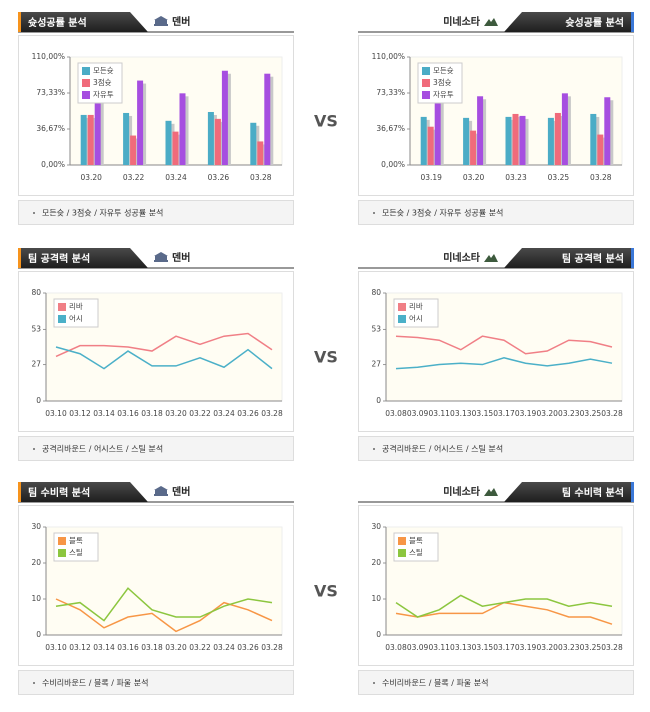 Image resolution: width=650 pixels, height=712 pixels. I want to click on x-tick-label: 03.18, so click(152, 647).